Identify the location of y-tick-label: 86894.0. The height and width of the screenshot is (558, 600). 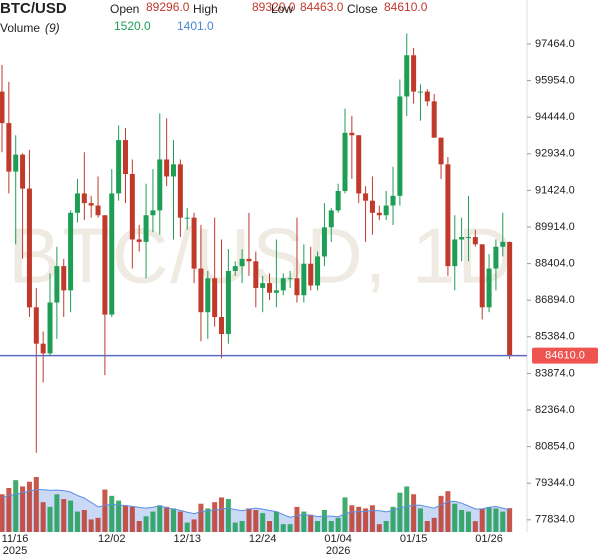
(555, 300).